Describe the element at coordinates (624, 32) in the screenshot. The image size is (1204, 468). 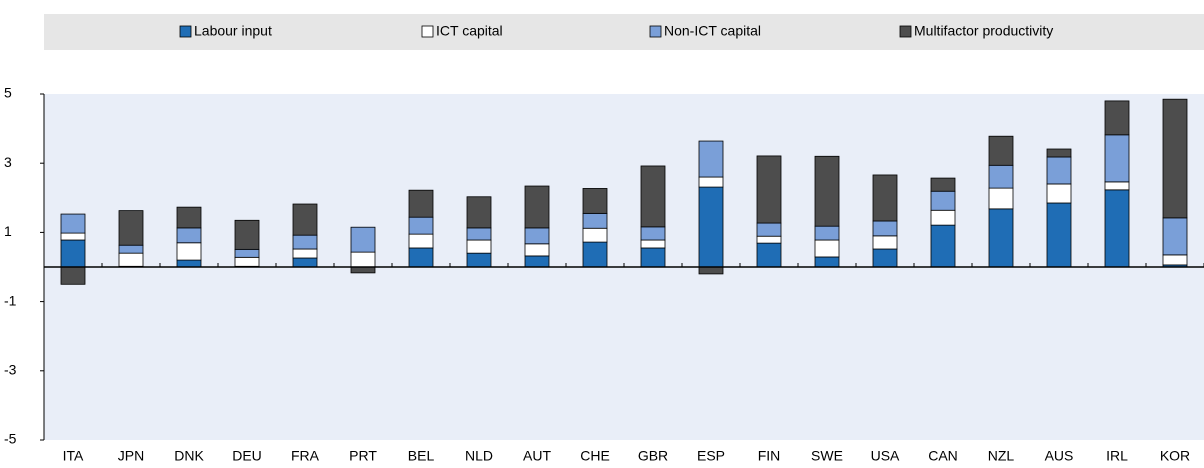
I see `legend-background` at that location.